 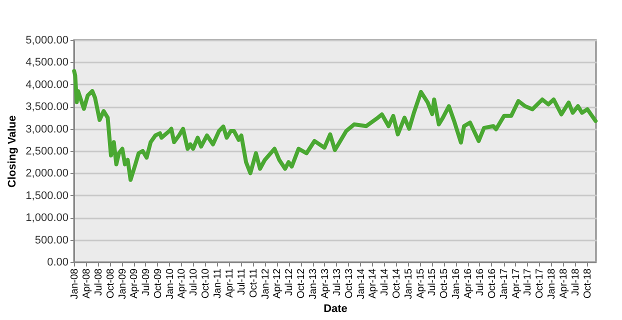 What do you see at coordinates (47, 218) in the screenshot?
I see `y-tick-label: 1,000.00` at bounding box center [47, 218].